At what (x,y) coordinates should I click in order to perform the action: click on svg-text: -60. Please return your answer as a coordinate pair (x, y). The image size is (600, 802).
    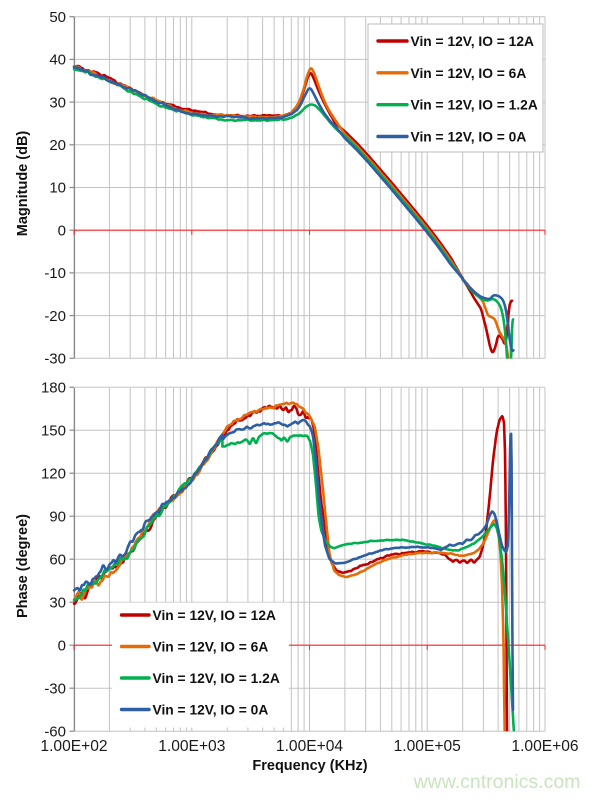
    Looking at the image, I should click on (55, 731).